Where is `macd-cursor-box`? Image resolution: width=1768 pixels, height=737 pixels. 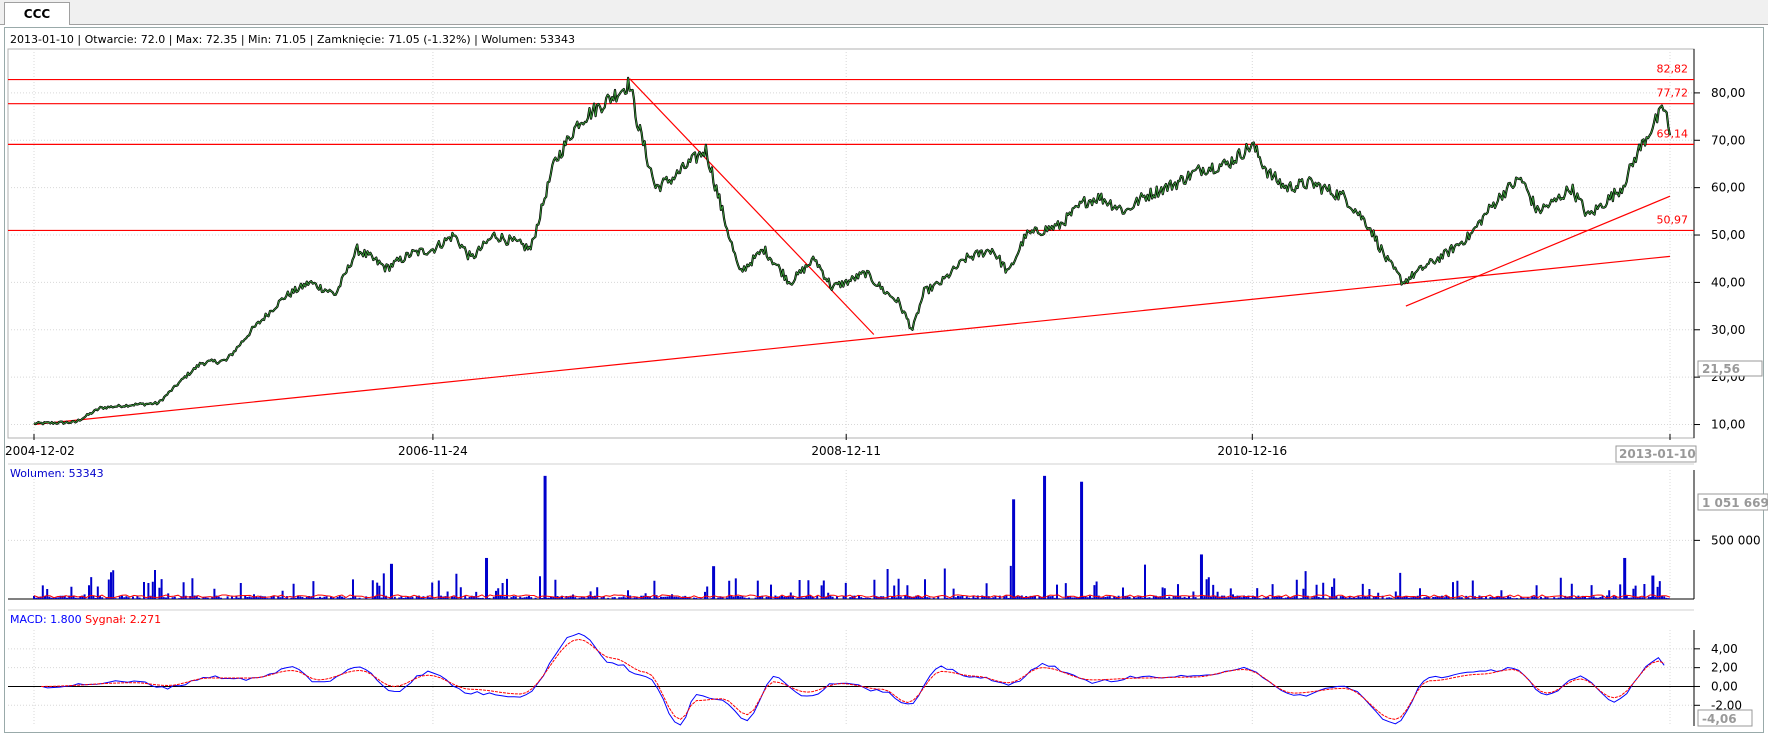
macd-cursor-box is located at coordinates (1725, 718).